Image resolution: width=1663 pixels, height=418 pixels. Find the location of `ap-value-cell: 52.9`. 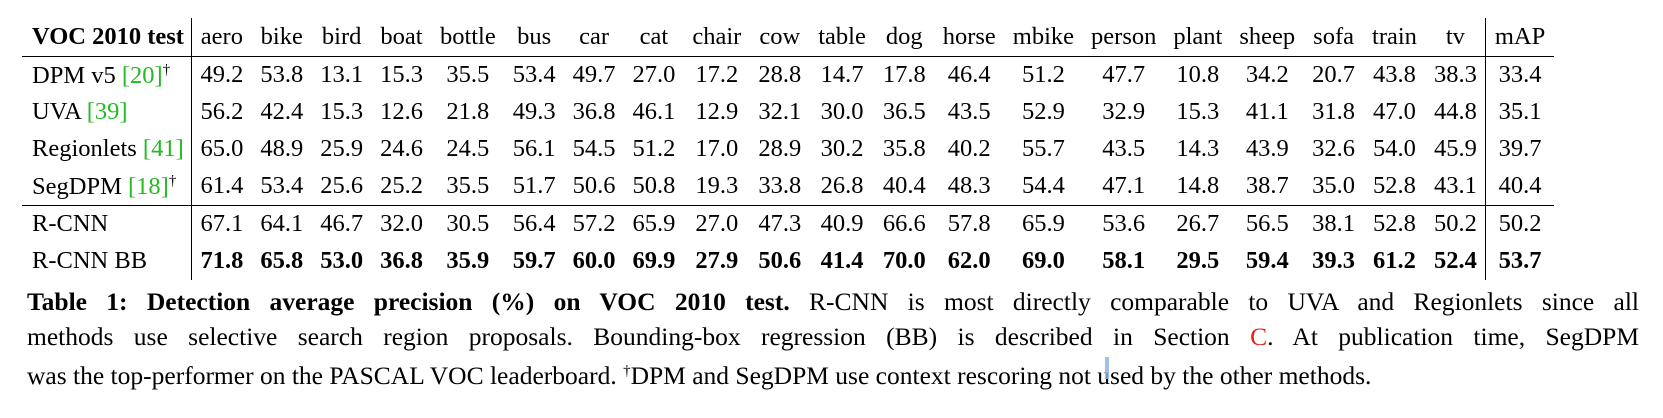

ap-value-cell: 52.9 is located at coordinates (1043, 112).